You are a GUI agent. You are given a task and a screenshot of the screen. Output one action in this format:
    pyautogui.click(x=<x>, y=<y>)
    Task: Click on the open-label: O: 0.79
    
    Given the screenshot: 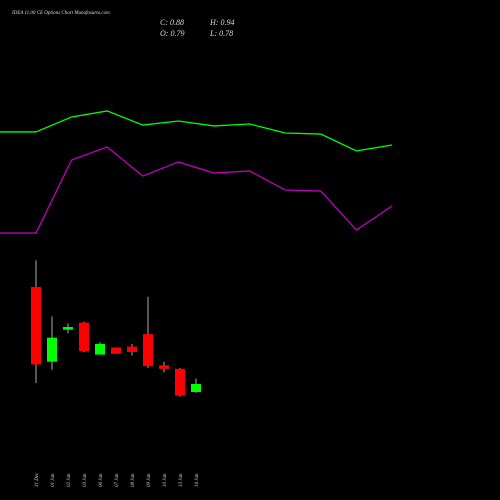 What is the action you would take?
    pyautogui.click(x=172, y=33)
    